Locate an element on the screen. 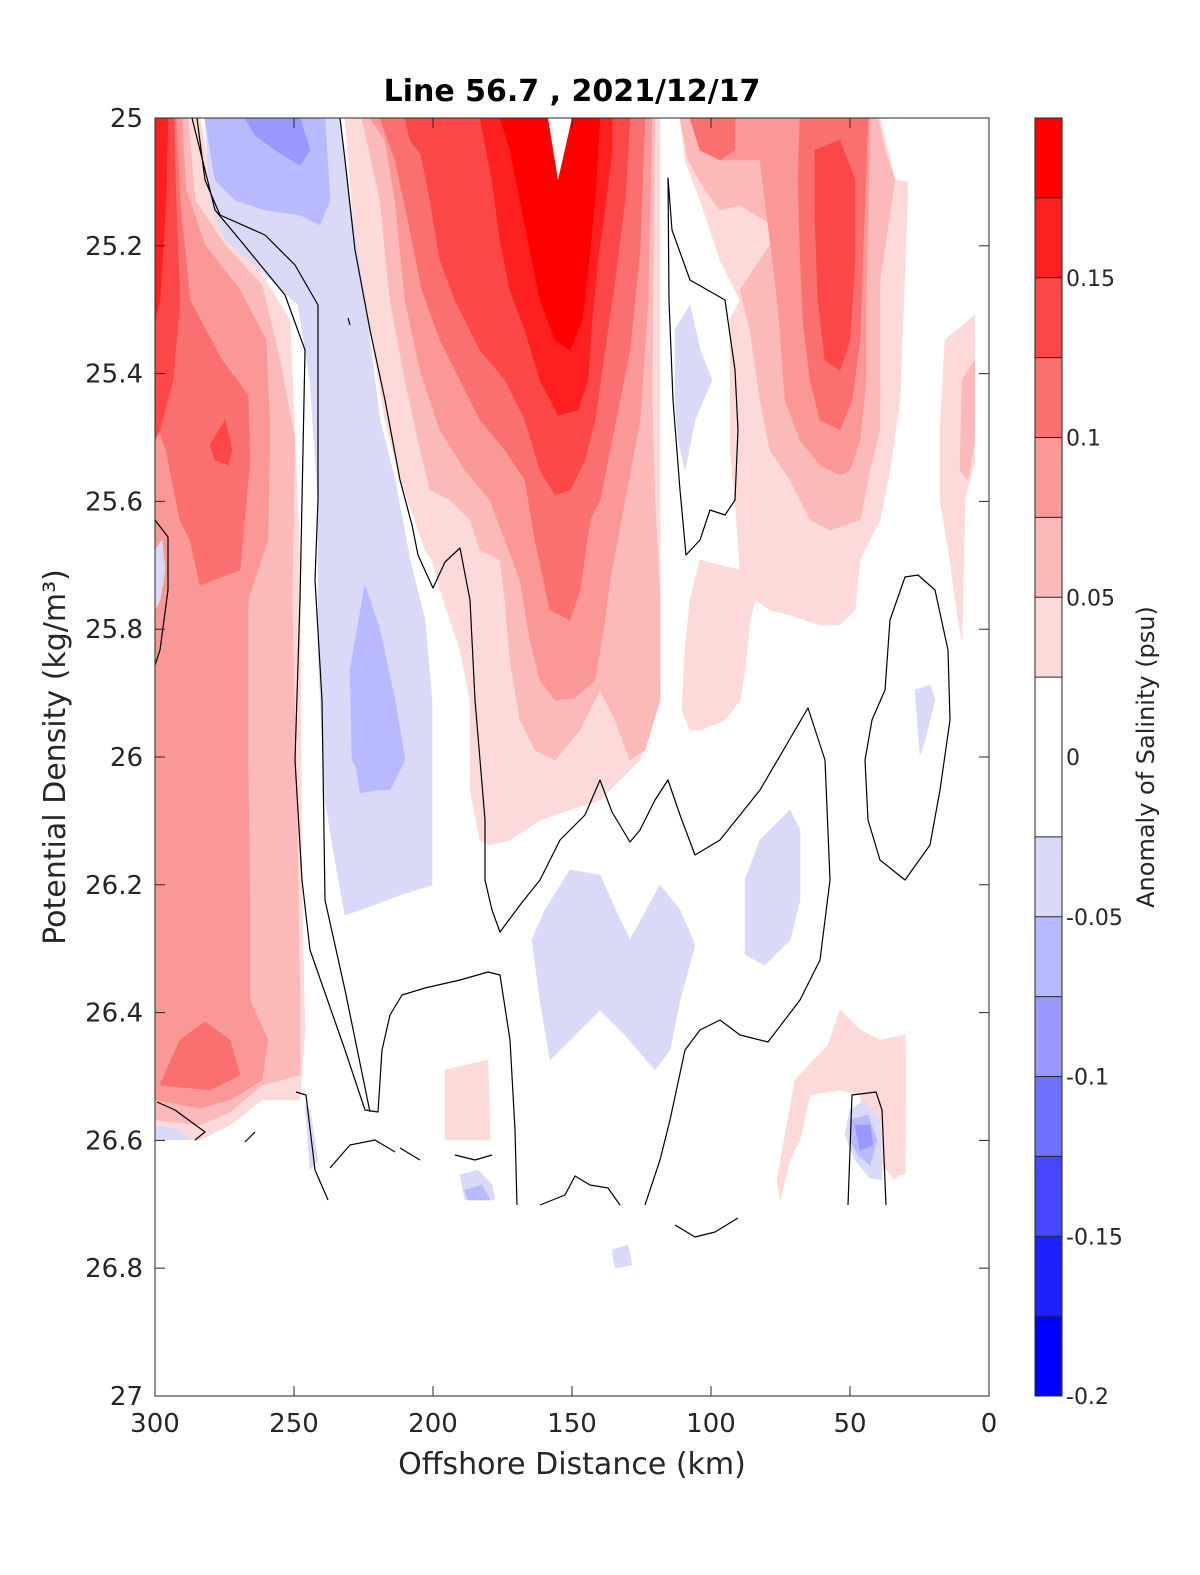  x-tick-label: 100 is located at coordinates (711, 1424).